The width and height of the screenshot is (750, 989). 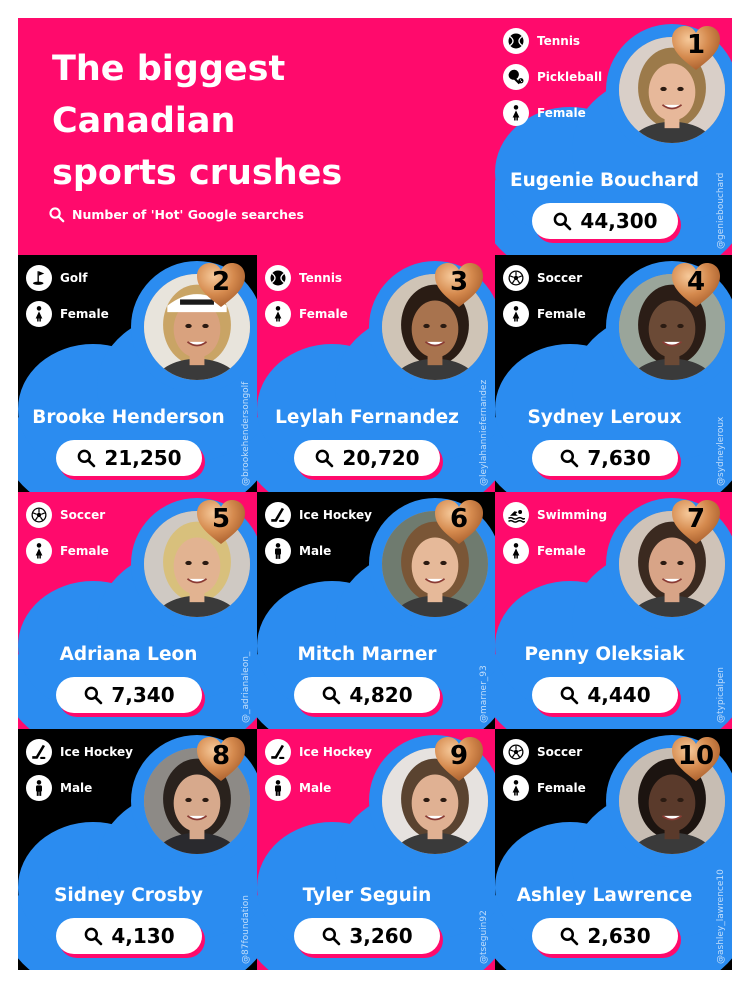 What do you see at coordinates (381, 458) in the screenshot?
I see `search-count: 20,720` at bounding box center [381, 458].